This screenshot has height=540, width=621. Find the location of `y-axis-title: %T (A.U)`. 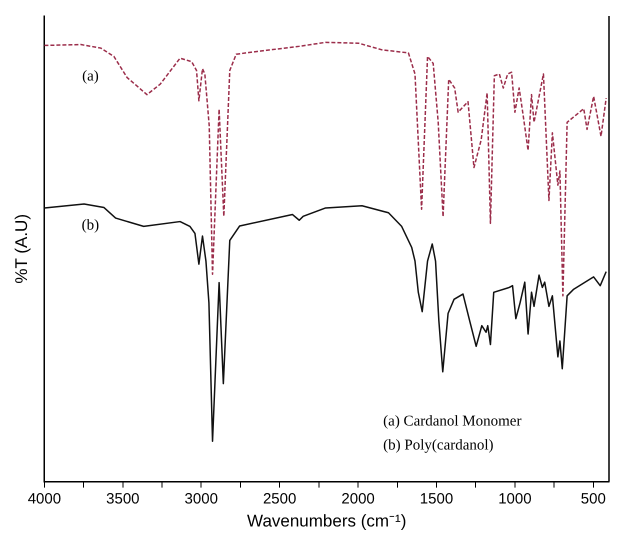

y-axis-title: %T (A.U) is located at coordinates (21, 249).